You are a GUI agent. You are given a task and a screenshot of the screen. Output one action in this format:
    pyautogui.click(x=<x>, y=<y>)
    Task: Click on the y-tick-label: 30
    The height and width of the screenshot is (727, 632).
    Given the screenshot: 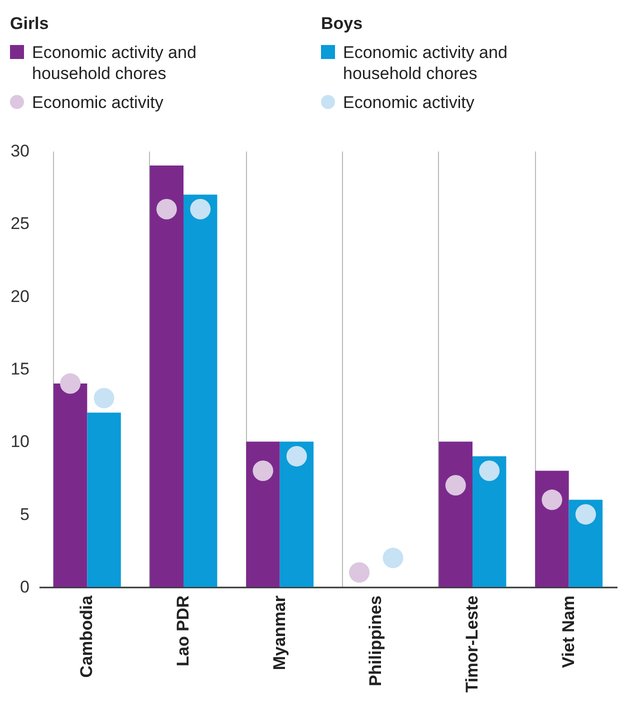 What is the action you would take?
    pyautogui.click(x=20, y=151)
    